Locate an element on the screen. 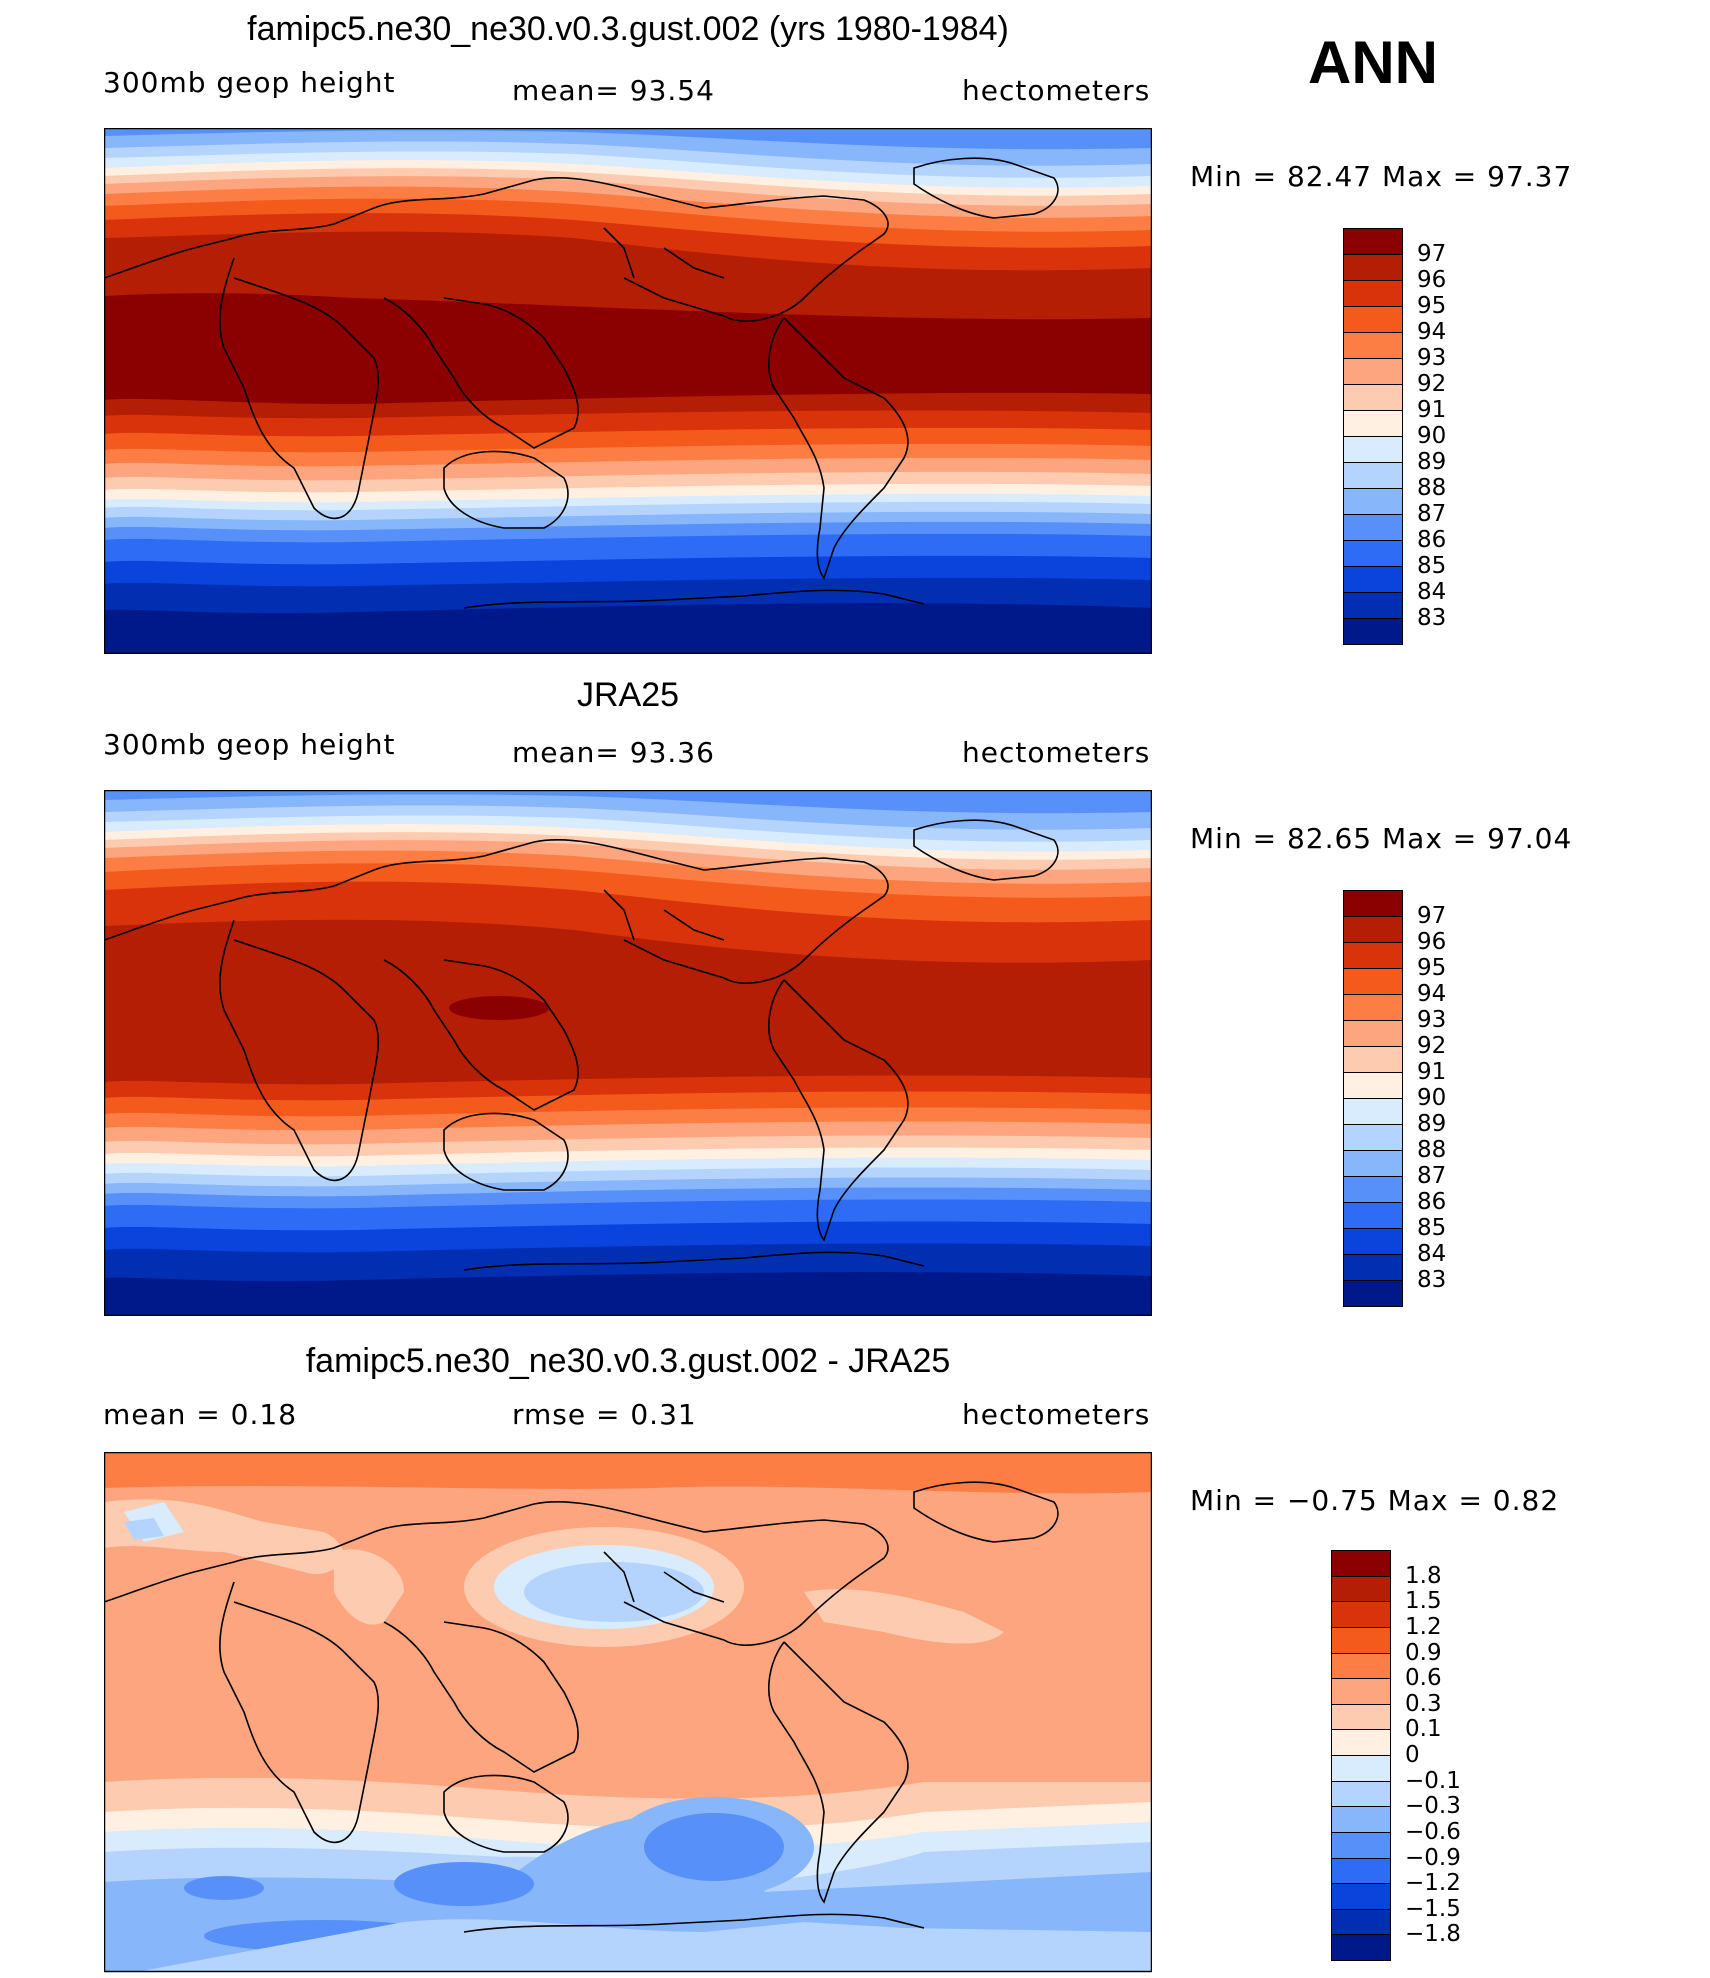 This screenshot has height=1978, width=1710. colorbar-label: −0.3 is located at coordinates (1433, 1806).